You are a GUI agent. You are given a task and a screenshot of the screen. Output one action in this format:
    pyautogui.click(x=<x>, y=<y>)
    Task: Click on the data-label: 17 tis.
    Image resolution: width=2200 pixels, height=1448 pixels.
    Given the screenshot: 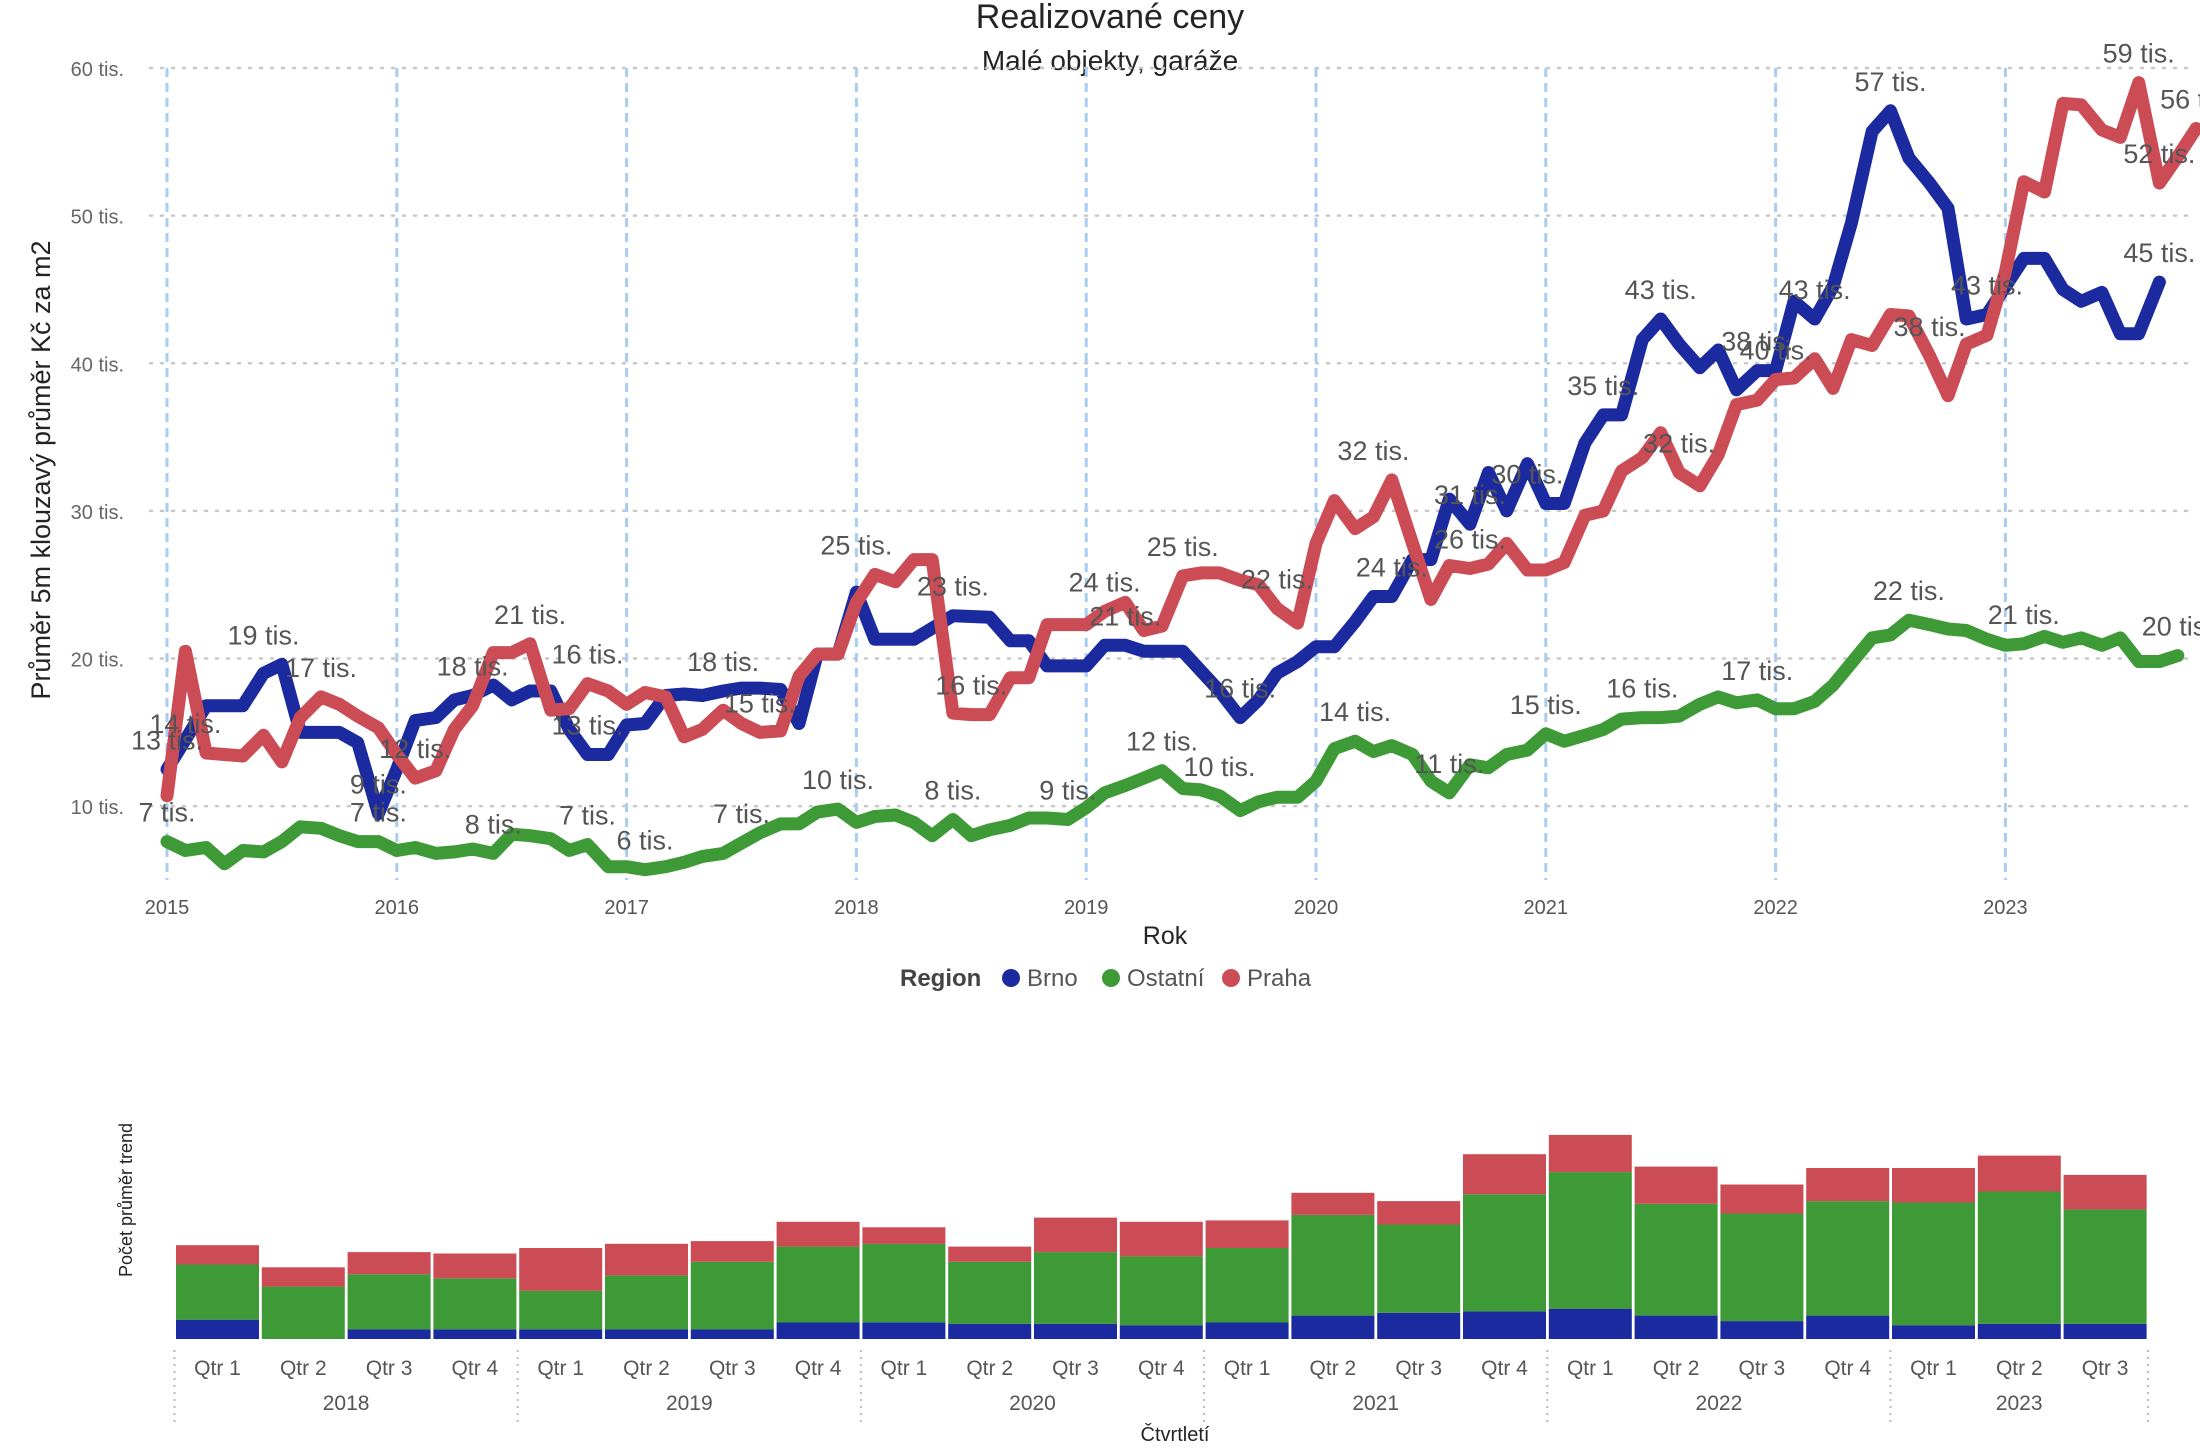 What is the action you would take?
    pyautogui.click(x=321, y=668)
    